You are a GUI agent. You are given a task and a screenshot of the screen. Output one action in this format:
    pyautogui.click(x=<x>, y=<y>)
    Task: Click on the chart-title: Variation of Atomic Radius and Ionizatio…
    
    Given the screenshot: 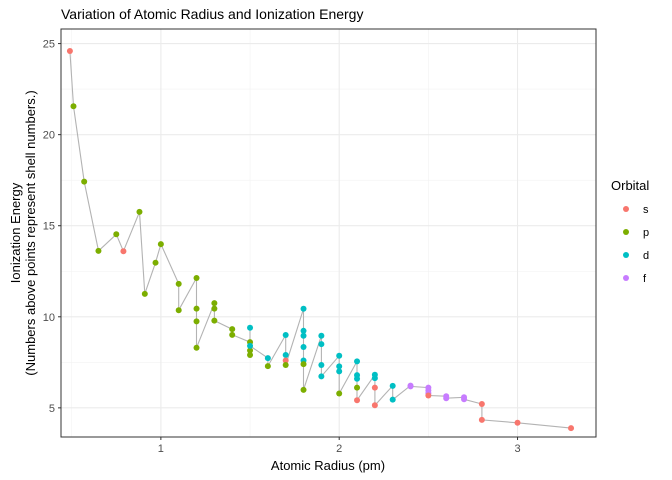 What is the action you would take?
    pyautogui.click(x=212, y=14)
    